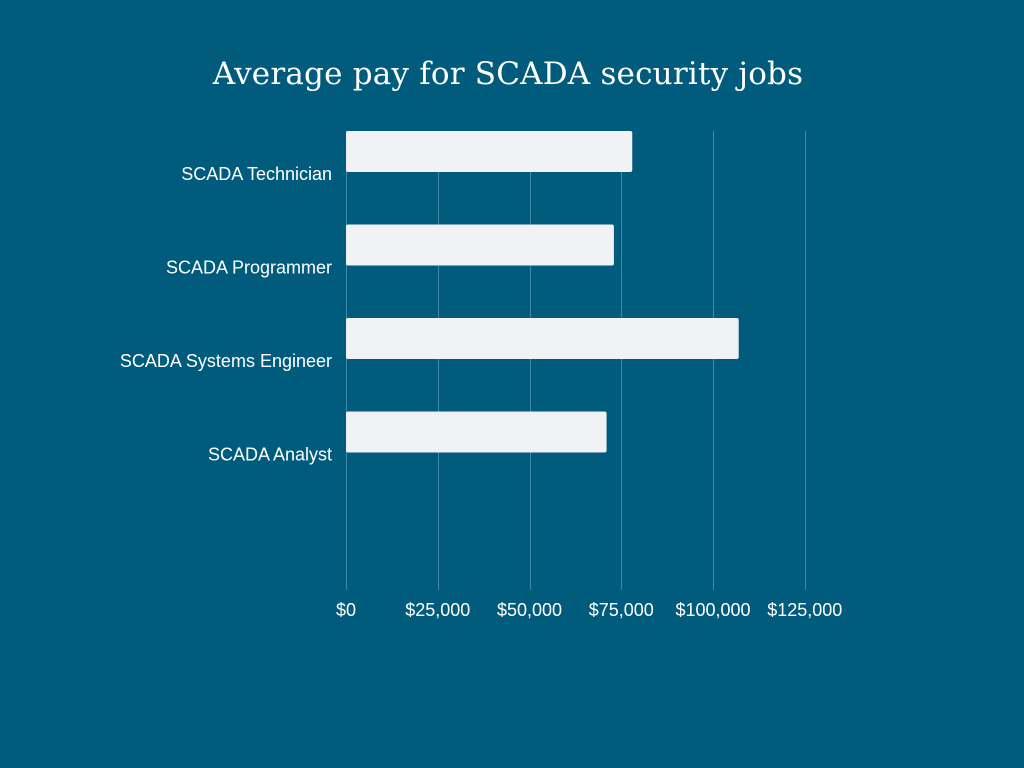 The image size is (1024, 768). I want to click on category-label: SCADA Programmer, so click(249, 268).